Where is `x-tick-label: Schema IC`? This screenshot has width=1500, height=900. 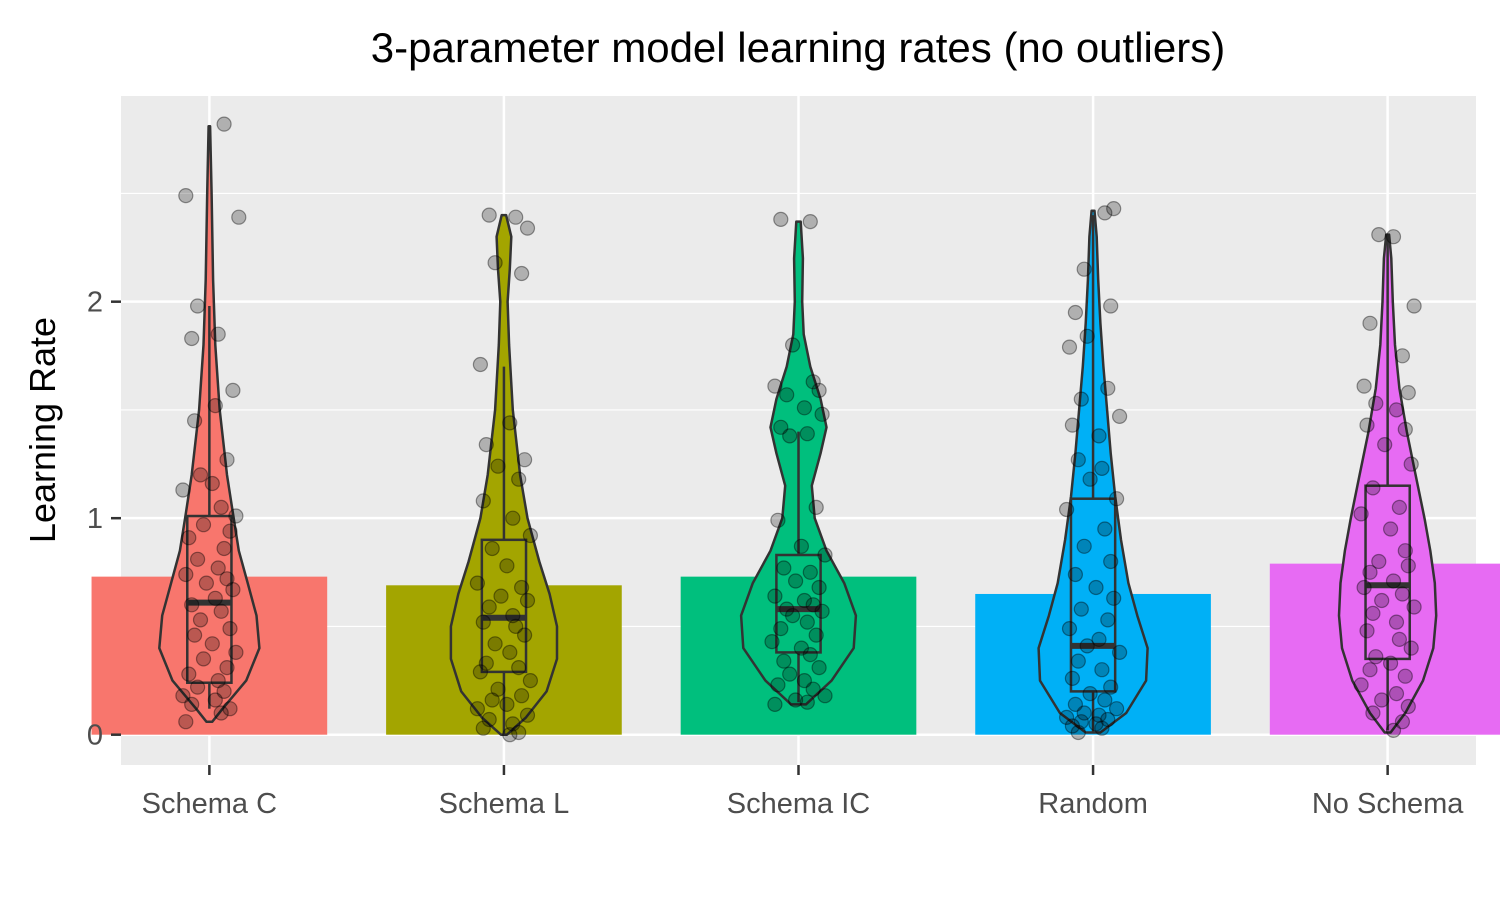 x-tick-label: Schema IC is located at coordinates (798, 804).